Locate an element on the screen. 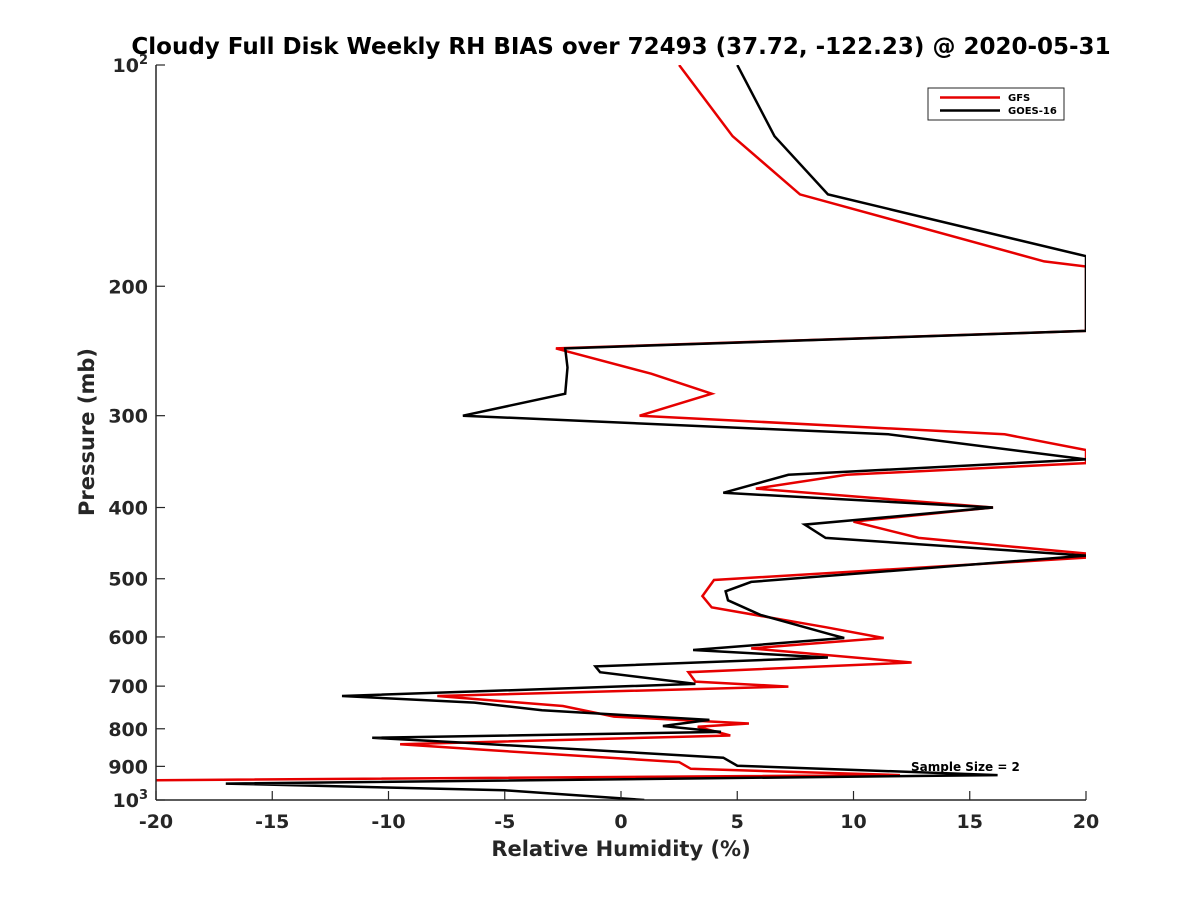  y-tick-label: 500 is located at coordinates (128, 580).